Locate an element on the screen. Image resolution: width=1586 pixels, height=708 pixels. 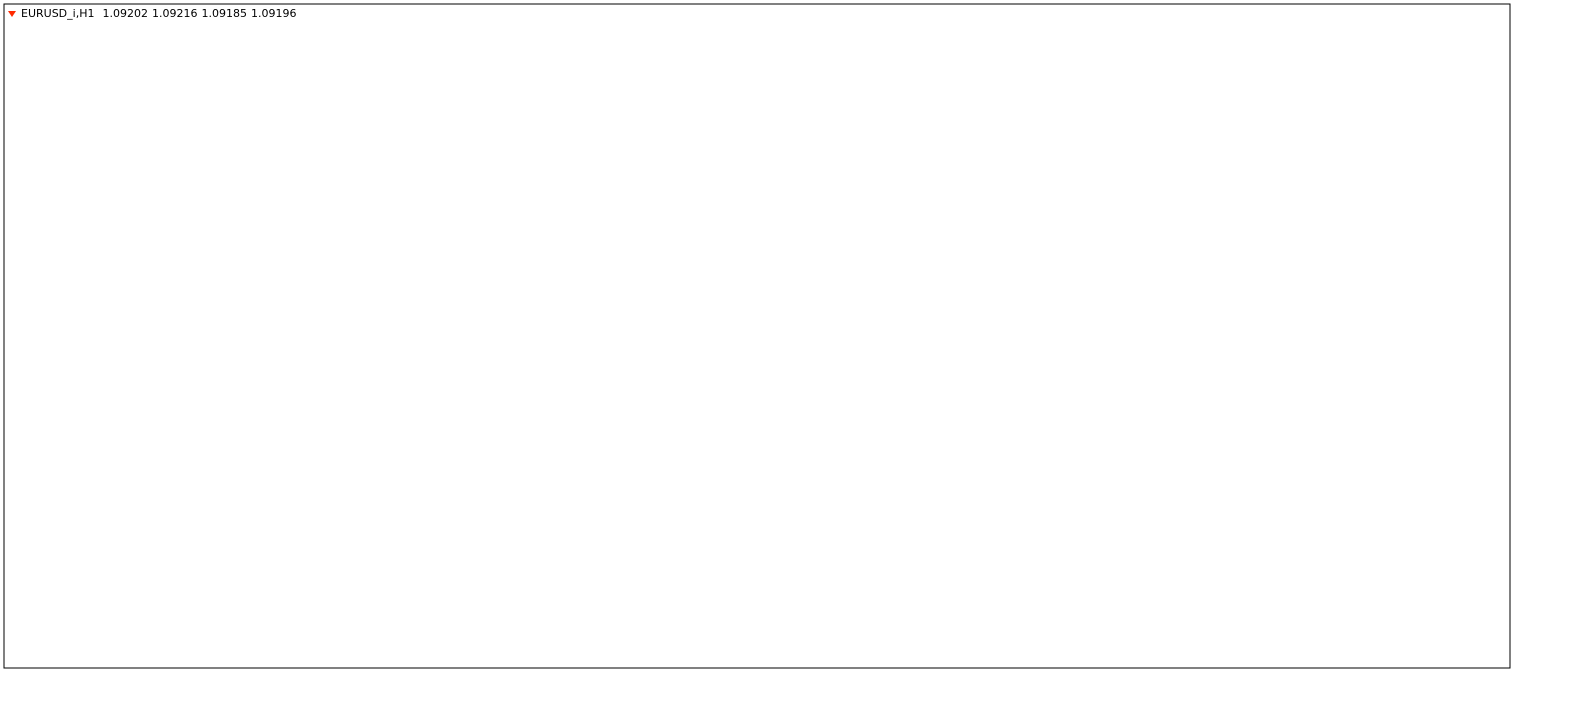
symbol: EURUSD_i,H1 is located at coordinates (57, 13).